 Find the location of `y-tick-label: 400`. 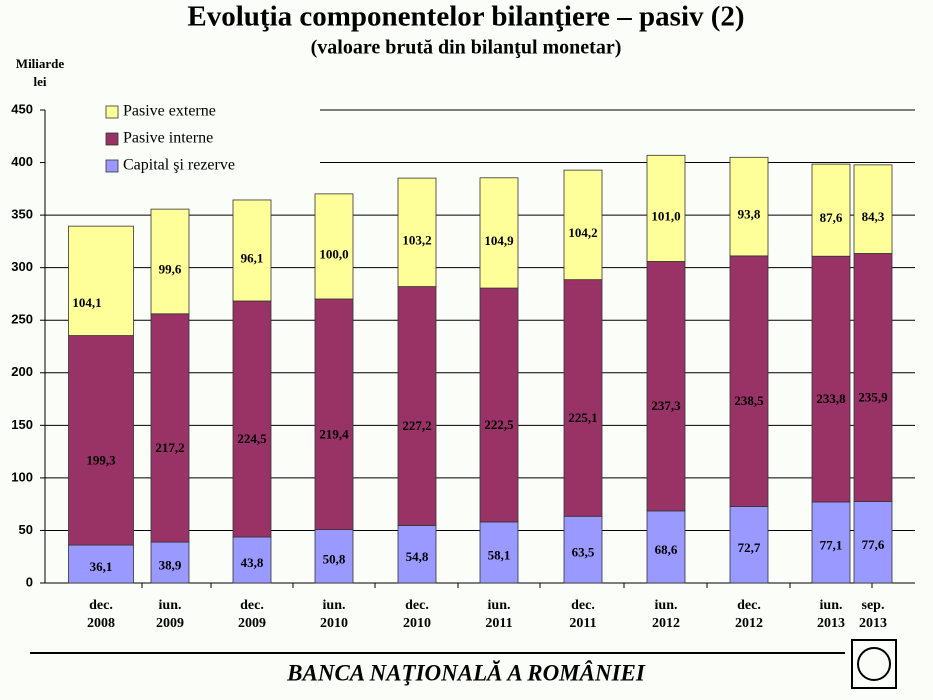

y-tick-label: 400 is located at coordinates (22, 161).